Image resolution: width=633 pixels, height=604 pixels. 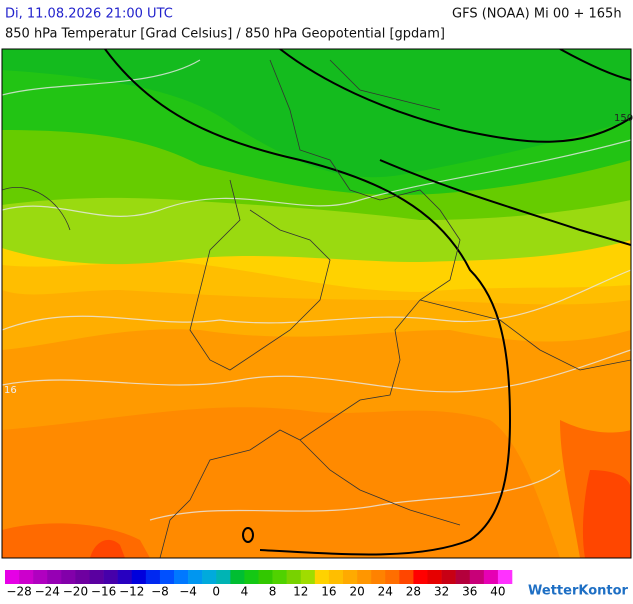 What do you see at coordinates (356, 592) in the screenshot?
I see `legend-tick-label: 20` at bounding box center [356, 592].